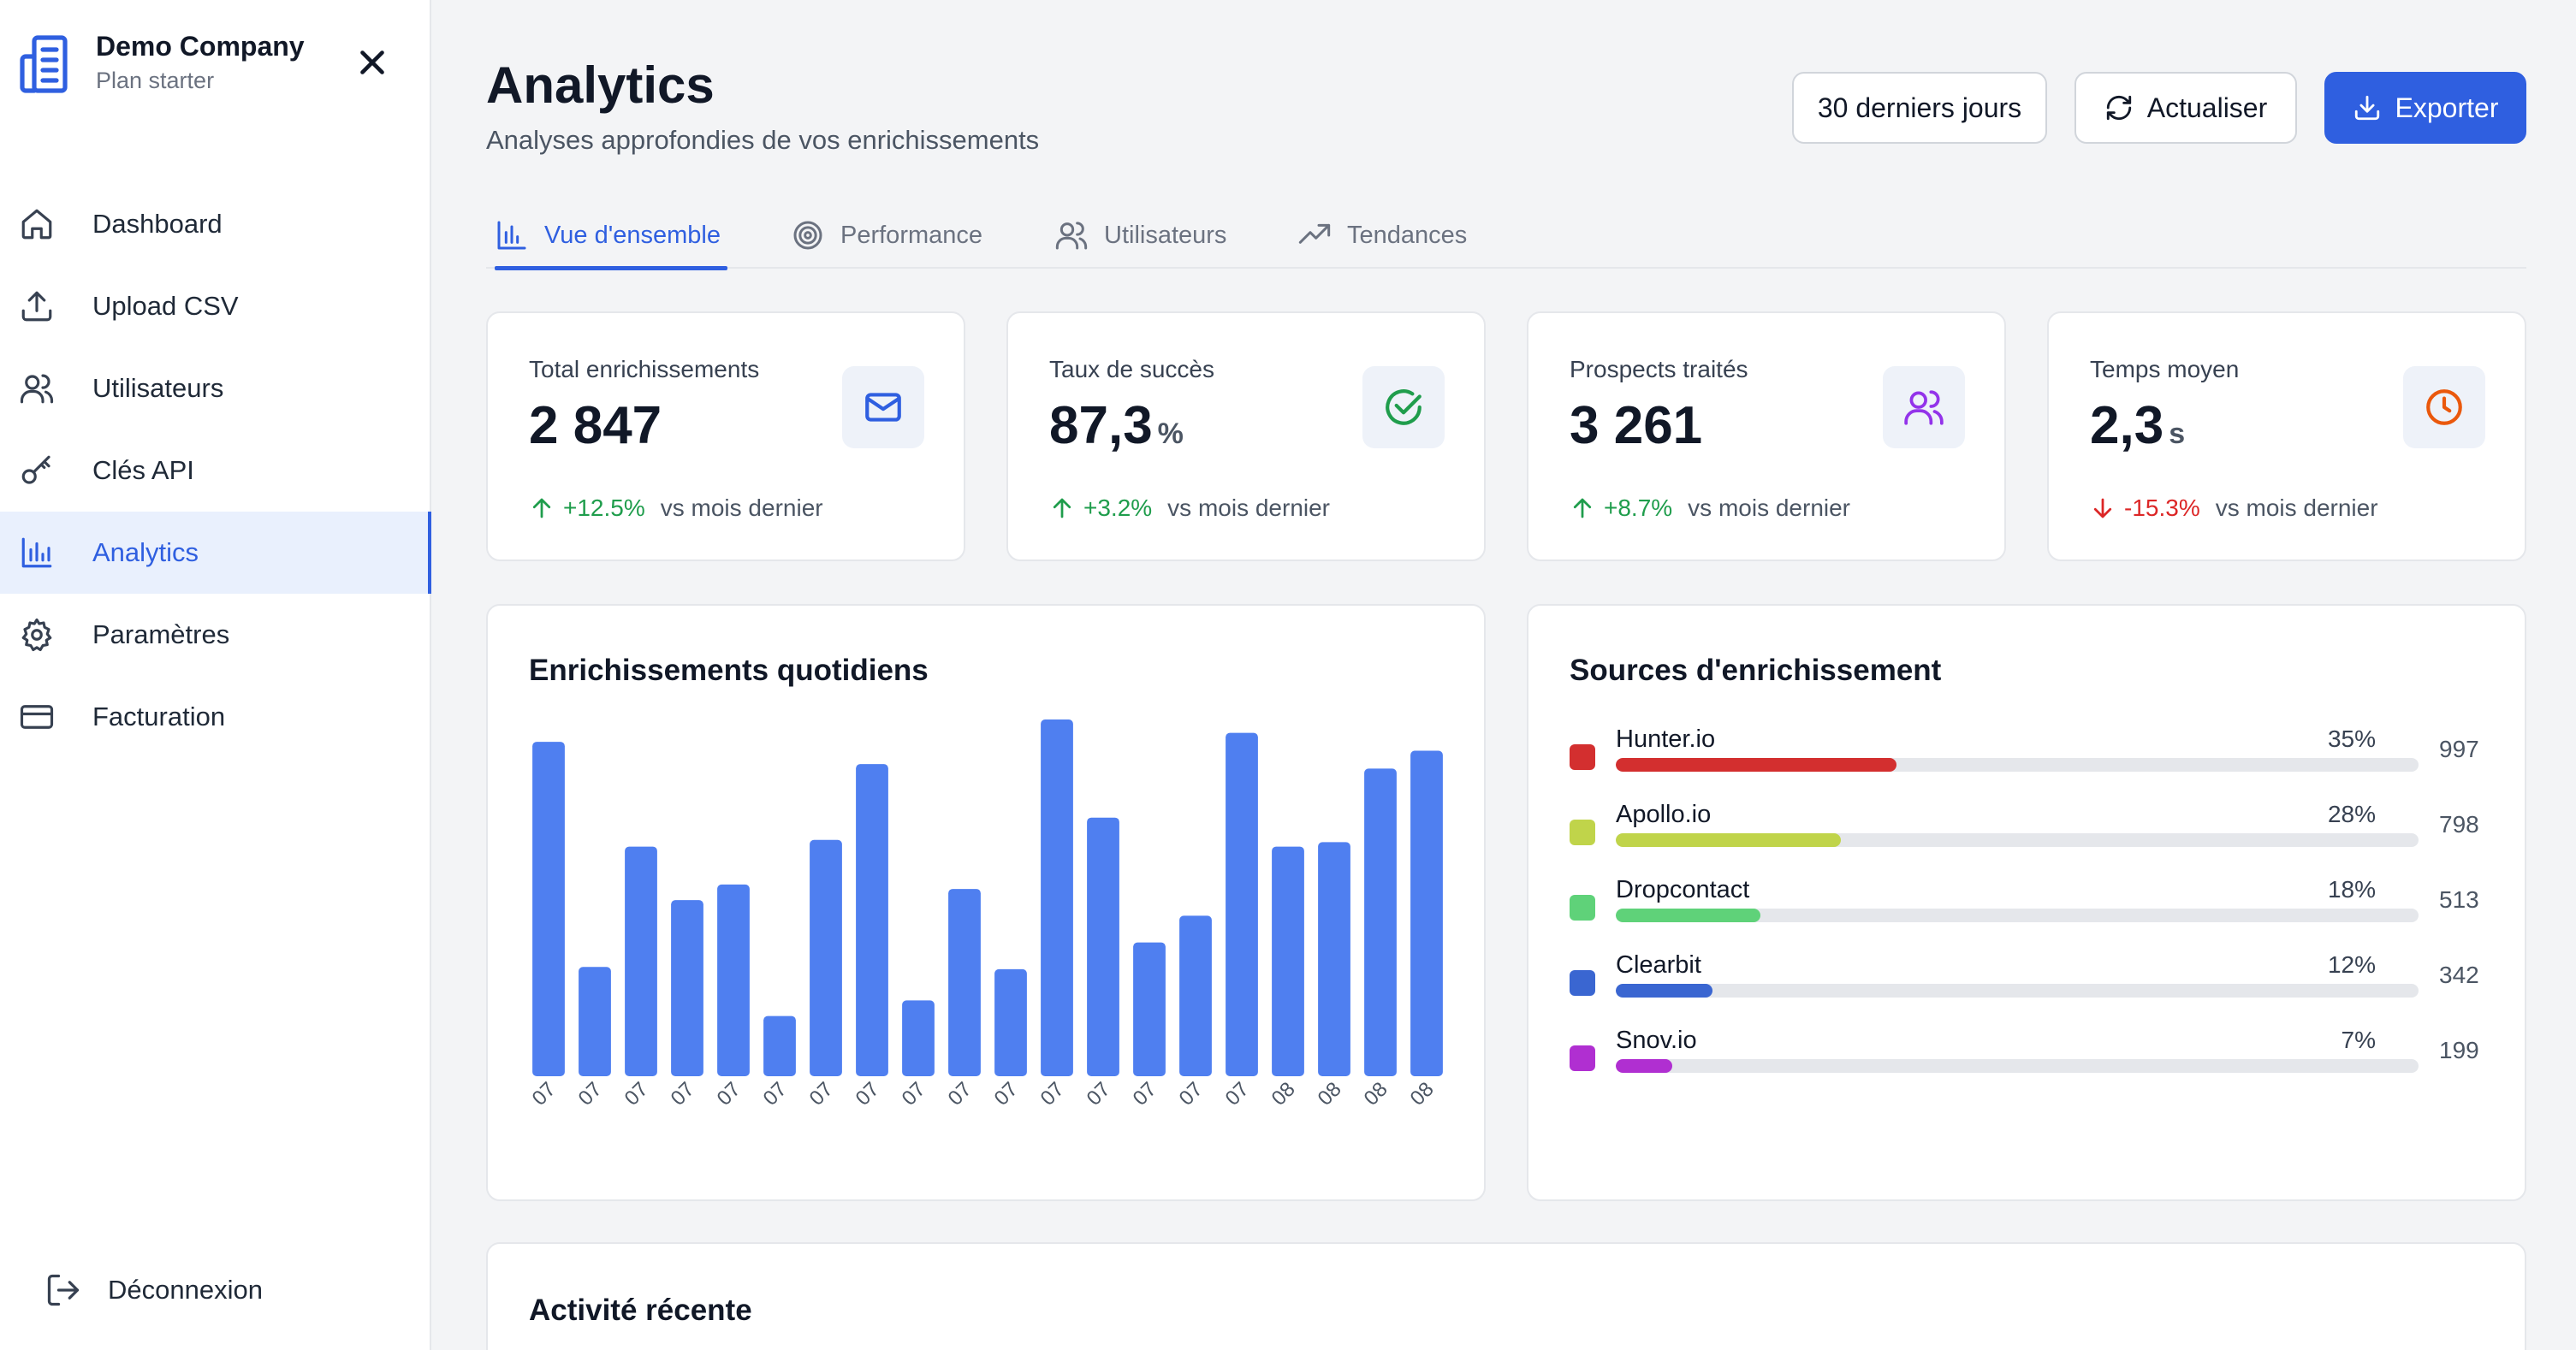 The width and height of the screenshot is (2576, 1350). I want to click on source-name: Hunter.io, so click(1666, 739).